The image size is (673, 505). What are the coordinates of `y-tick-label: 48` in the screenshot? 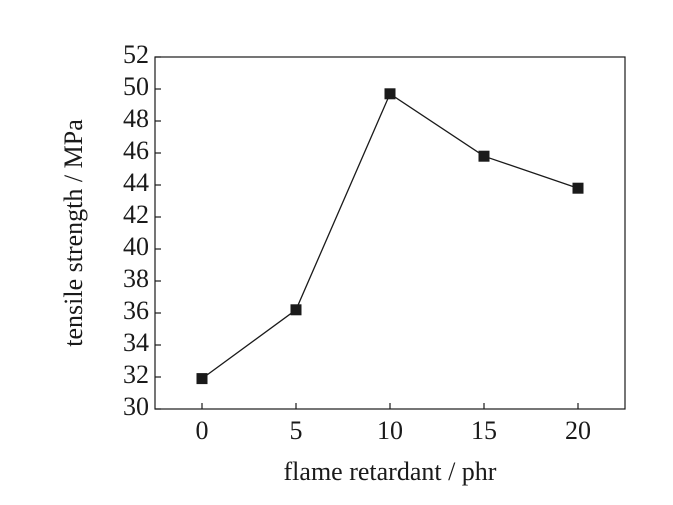 It's located at (136, 118).